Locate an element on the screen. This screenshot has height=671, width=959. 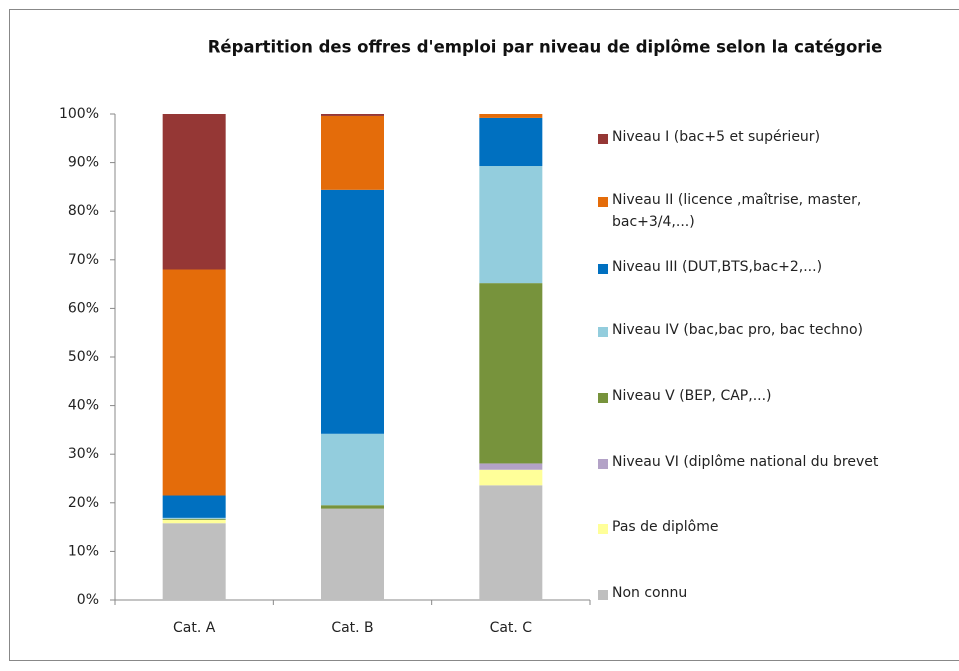
x-tick-label: Cat. C is located at coordinates (511, 628).